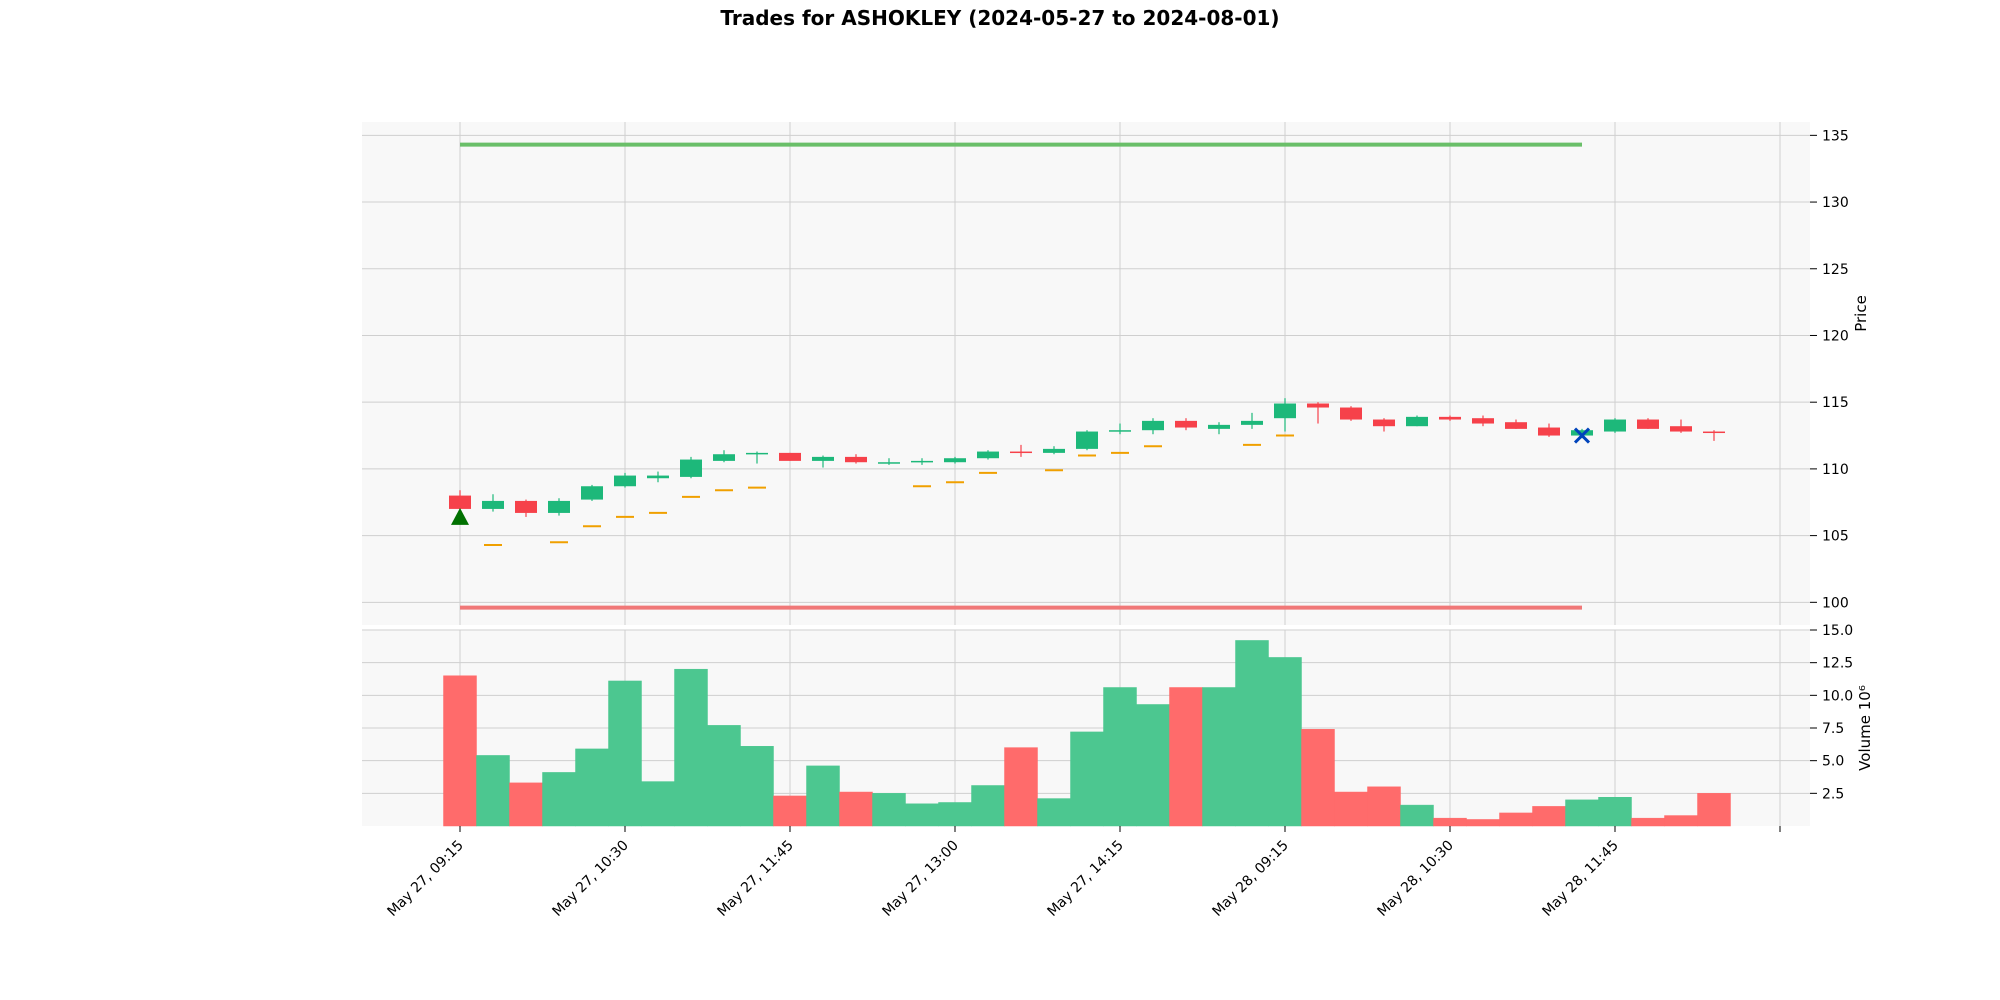 This screenshot has width=2000, height=1000. Describe the element at coordinates (1835, 203) in the screenshot. I see `price-ytick-label: 130` at that location.